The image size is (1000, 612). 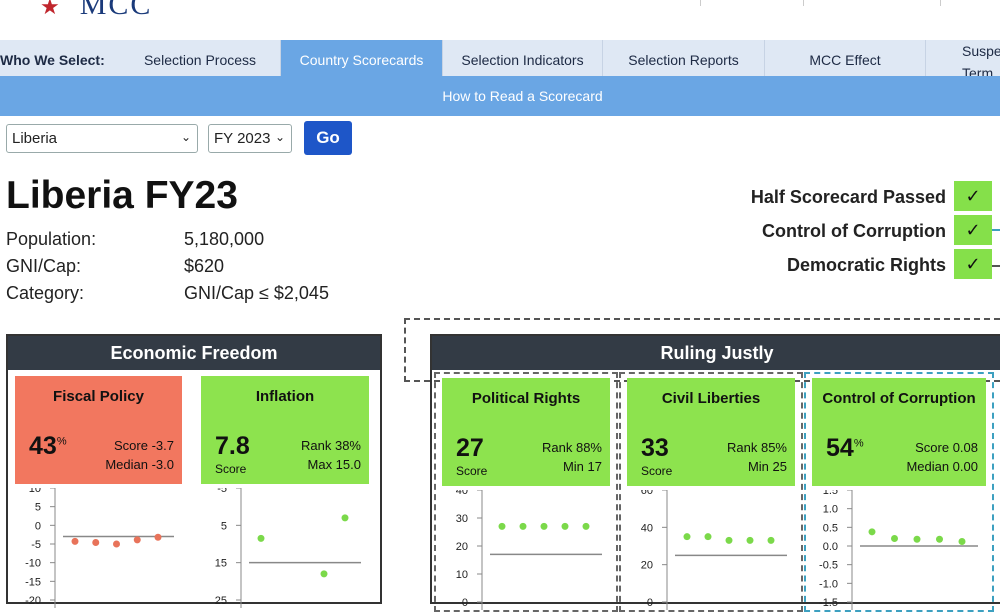 I want to click on indicator-stat-2: Min 25, so click(x=767, y=466).